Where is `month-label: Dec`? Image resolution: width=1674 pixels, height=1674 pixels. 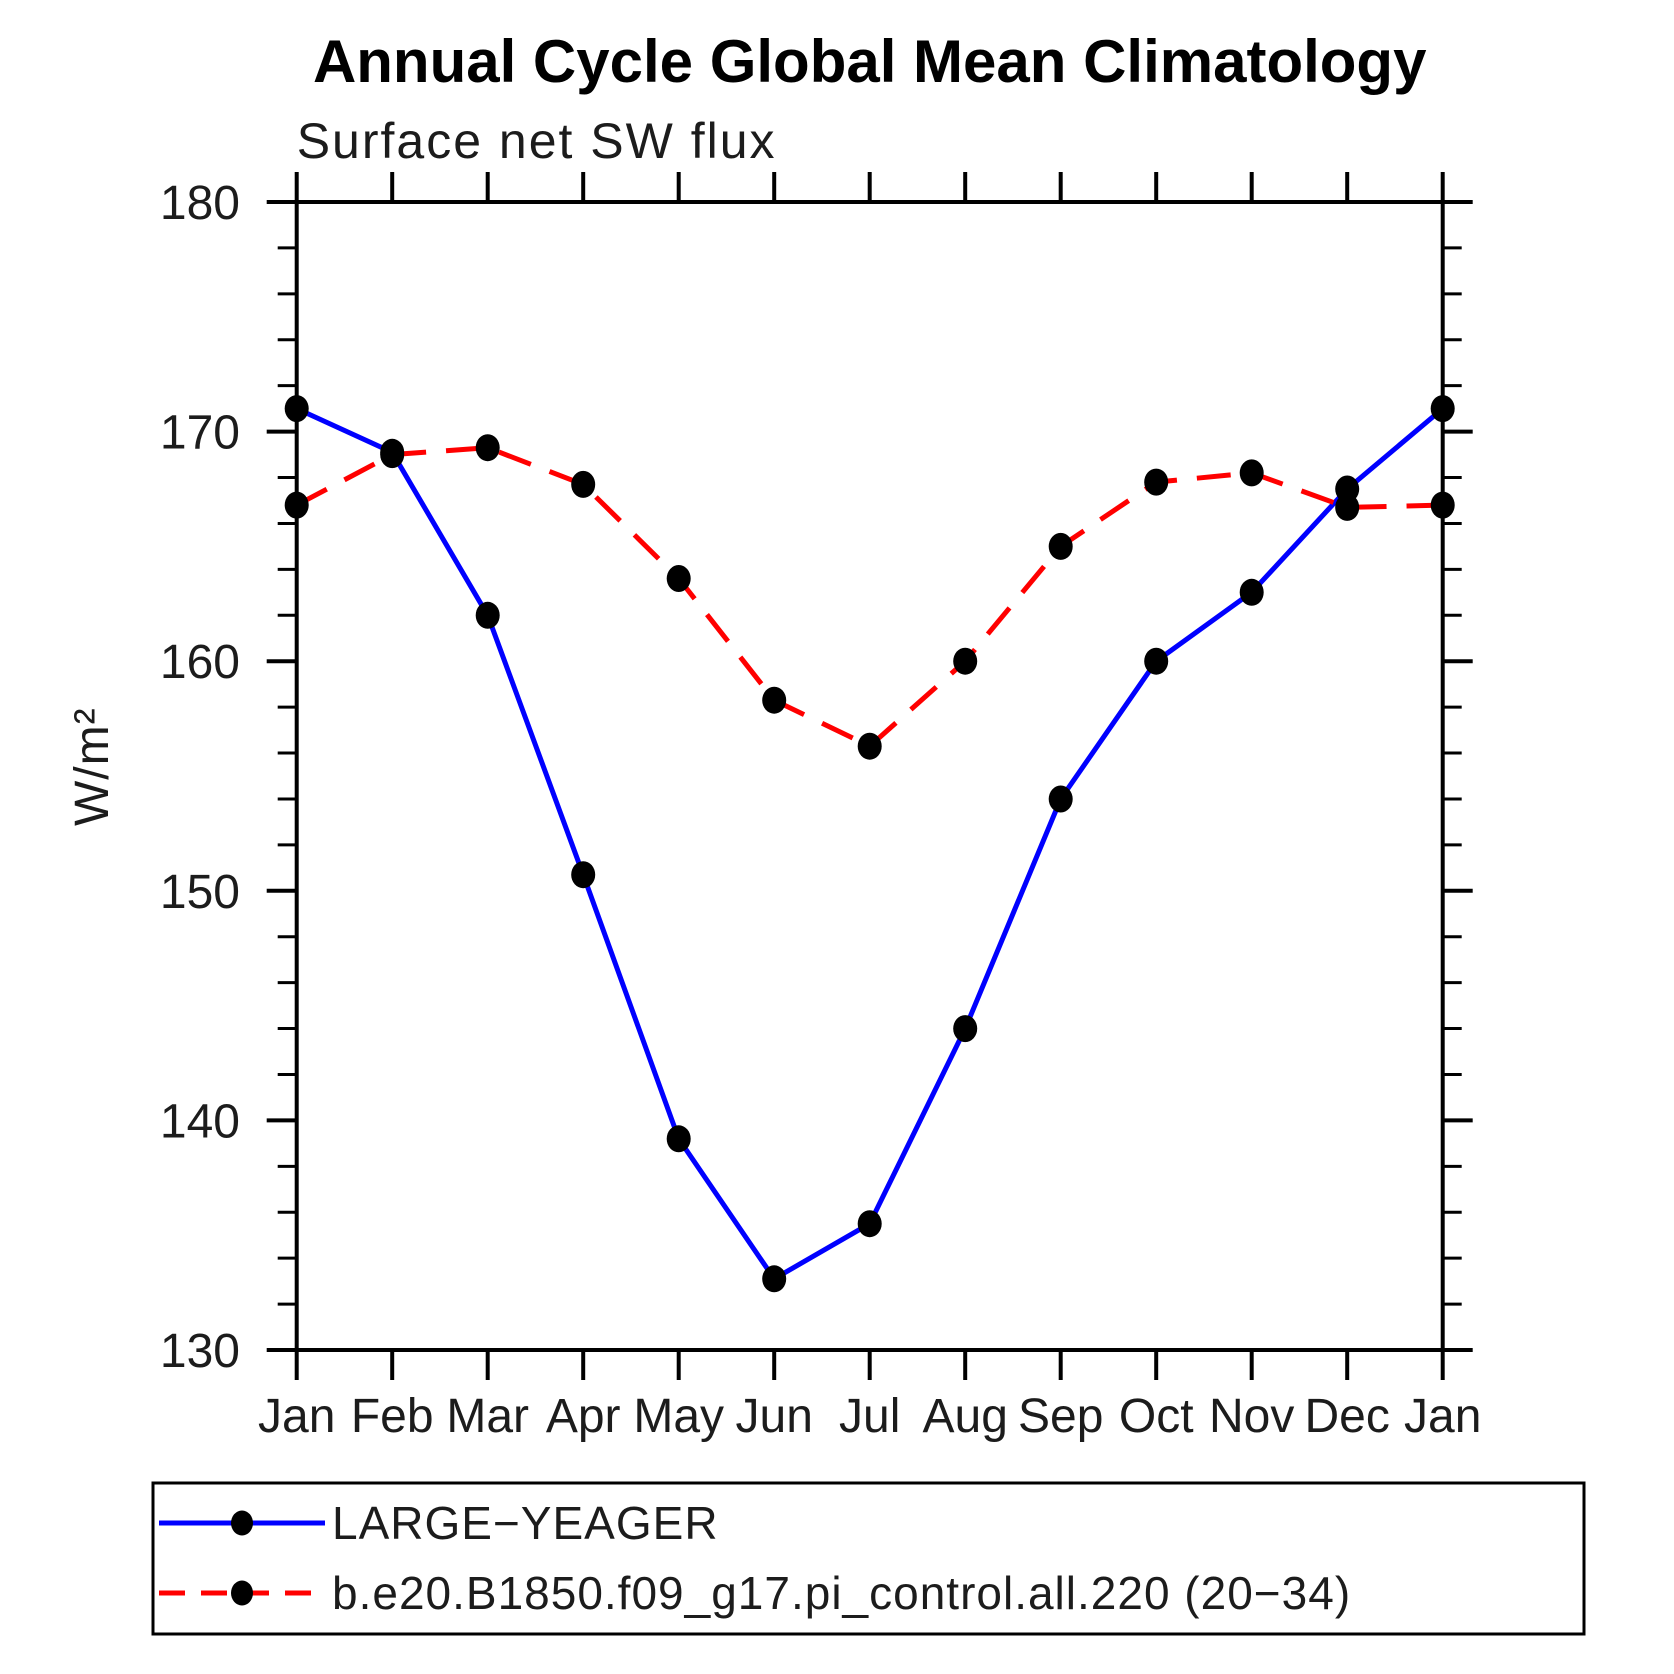 month-label: Dec is located at coordinates (1347, 1416).